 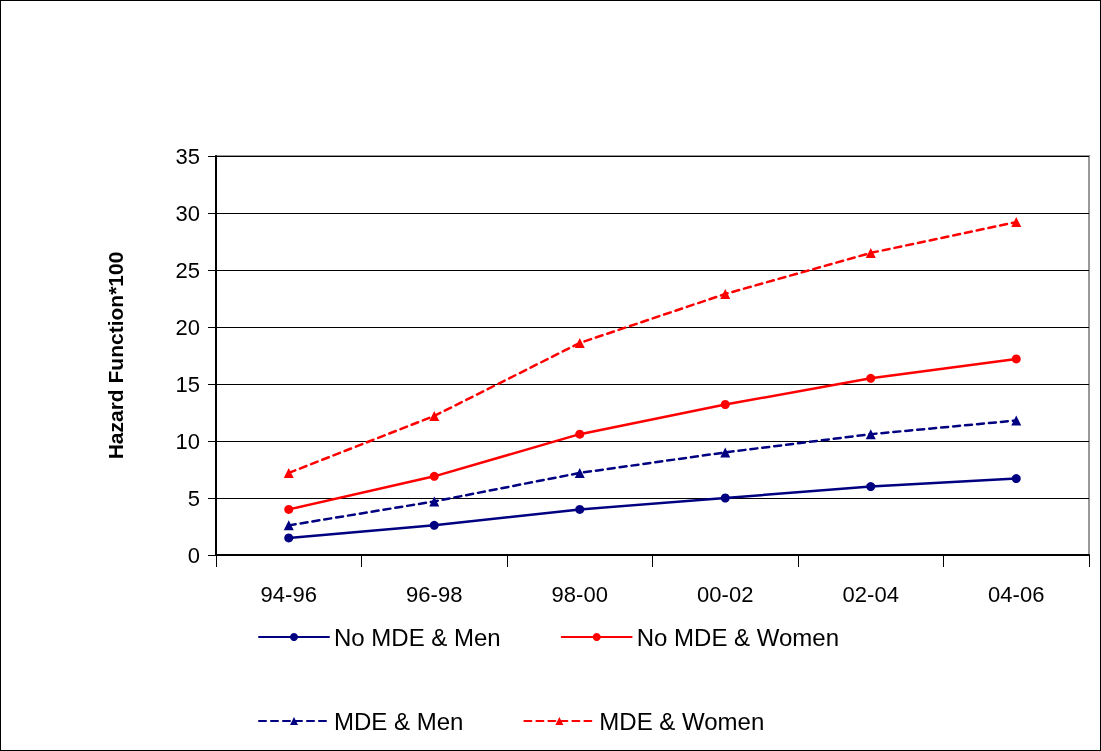 What do you see at coordinates (682, 721) in the screenshot?
I see `legend-label: MDE & Women` at bounding box center [682, 721].